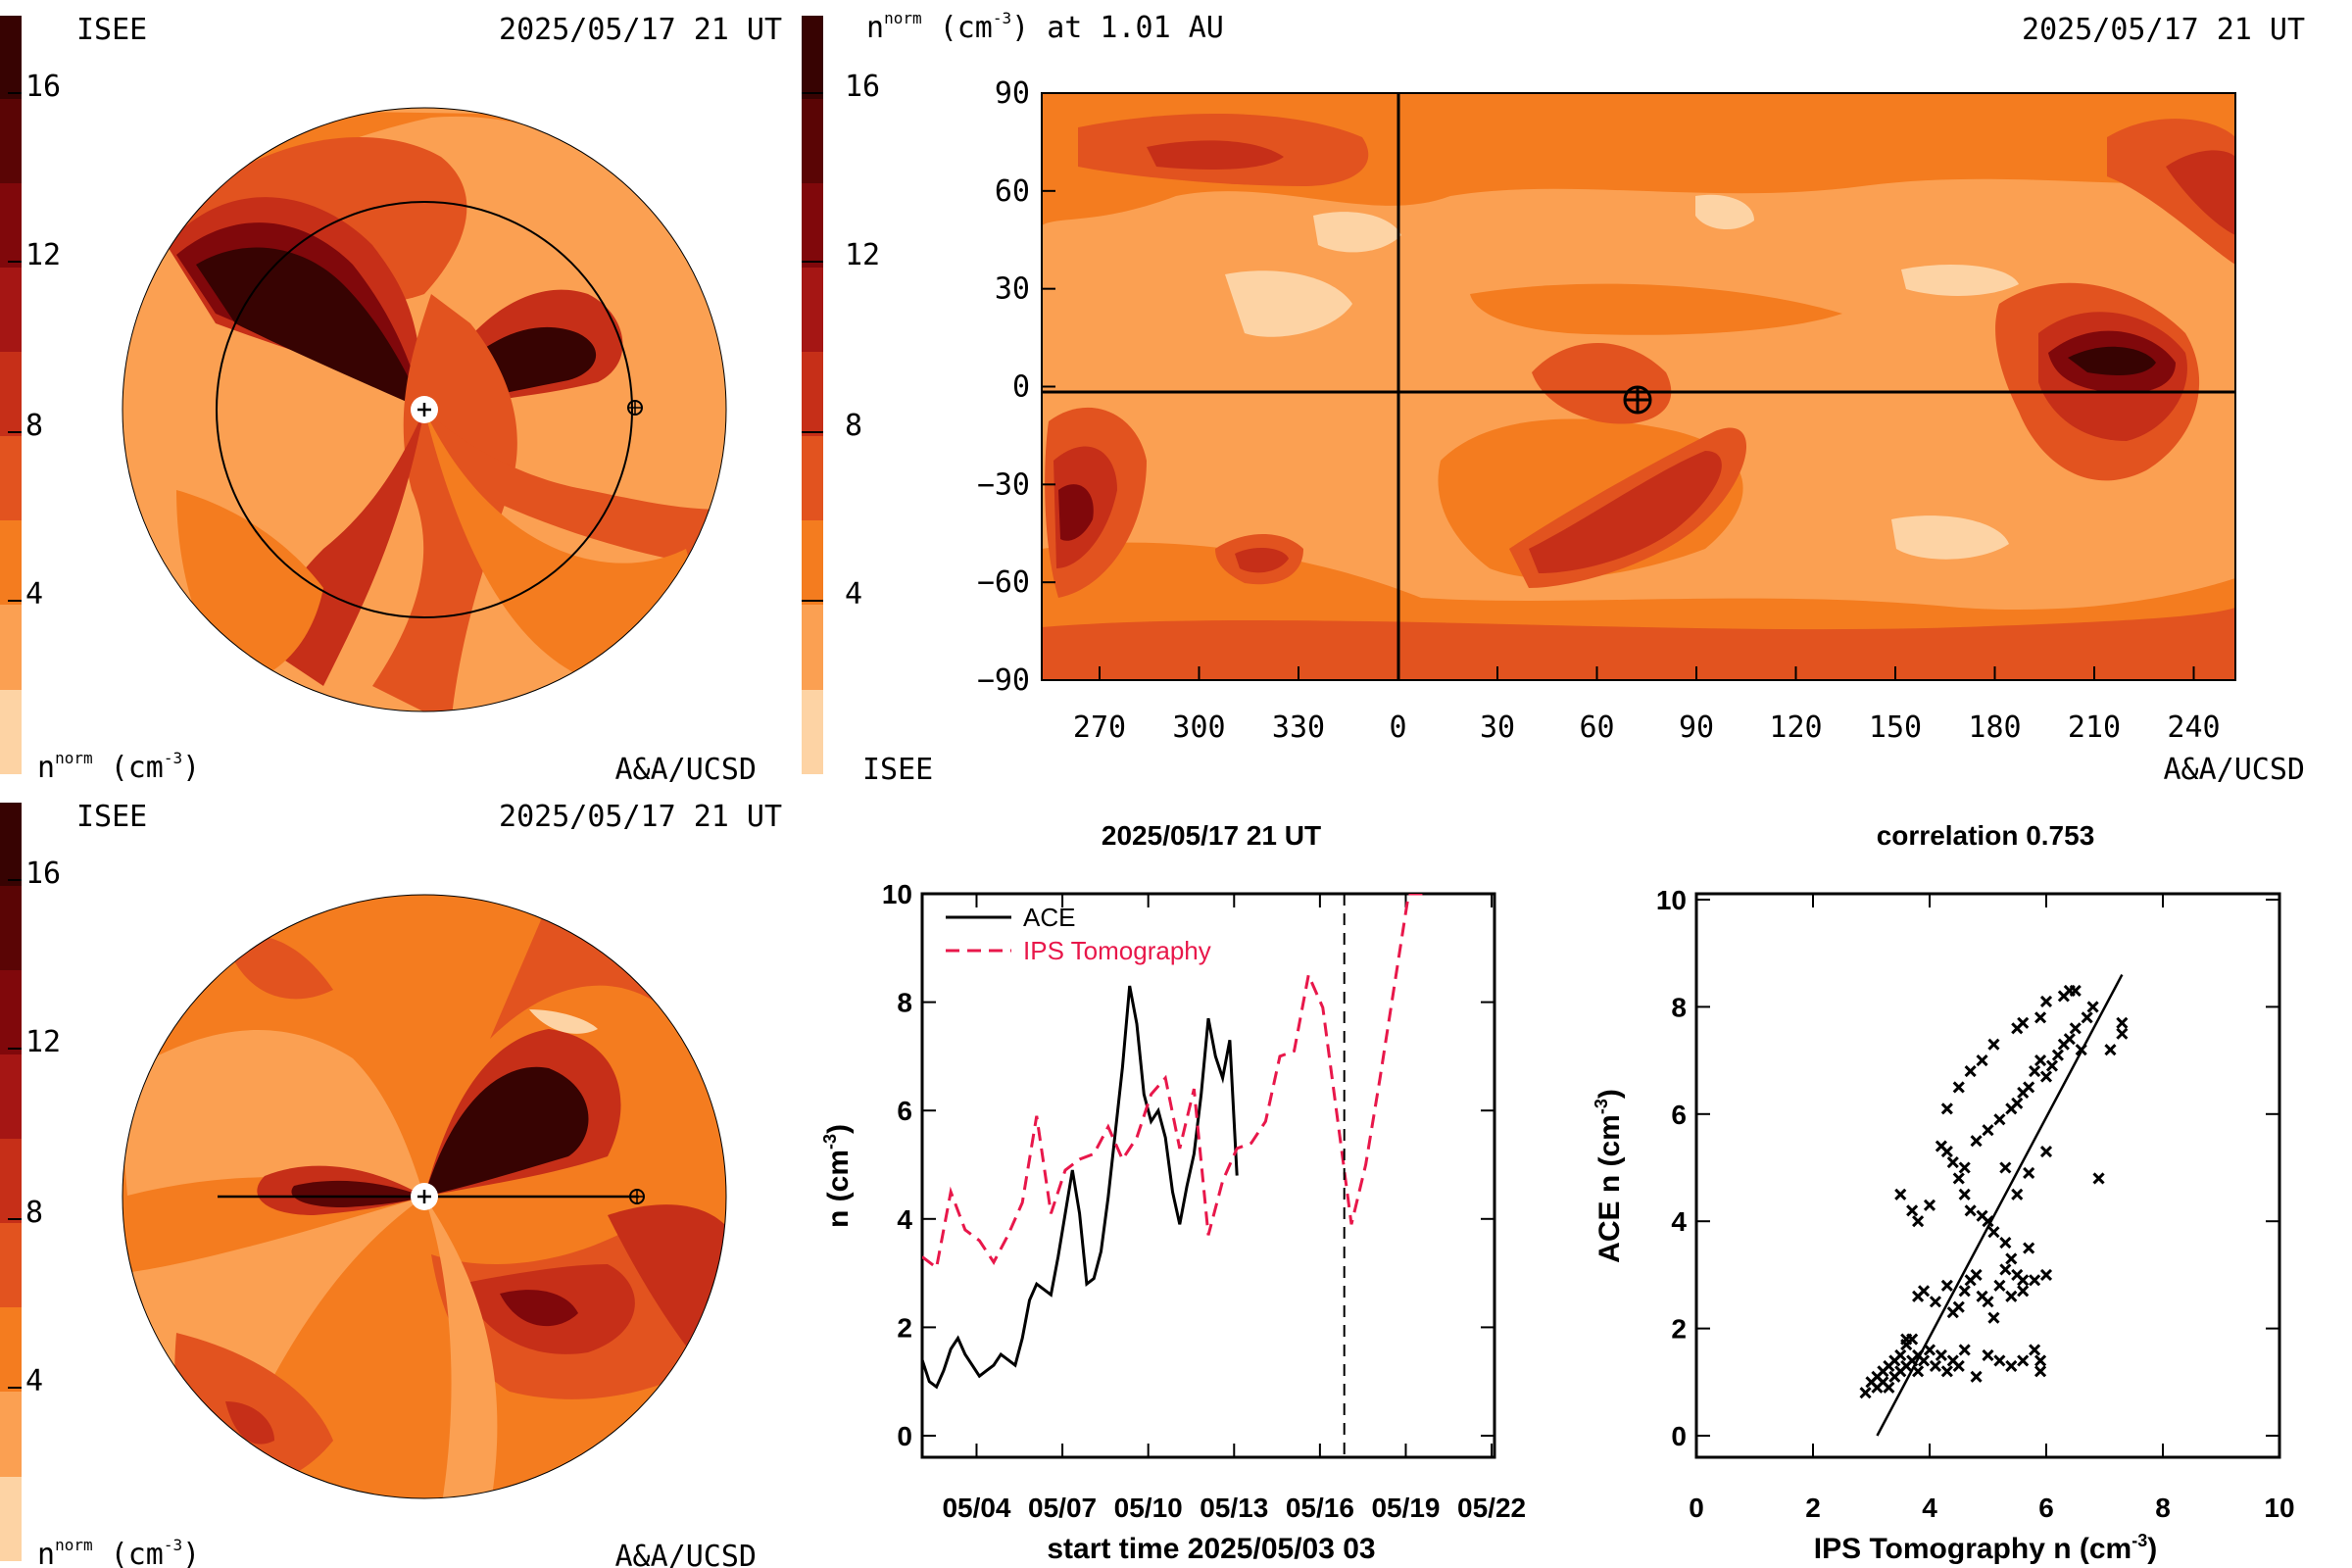 This screenshot has width=2352, height=1568. Describe the element at coordinates (1397, 727) in the screenshot. I see `lon-tick-label: 0` at that location.